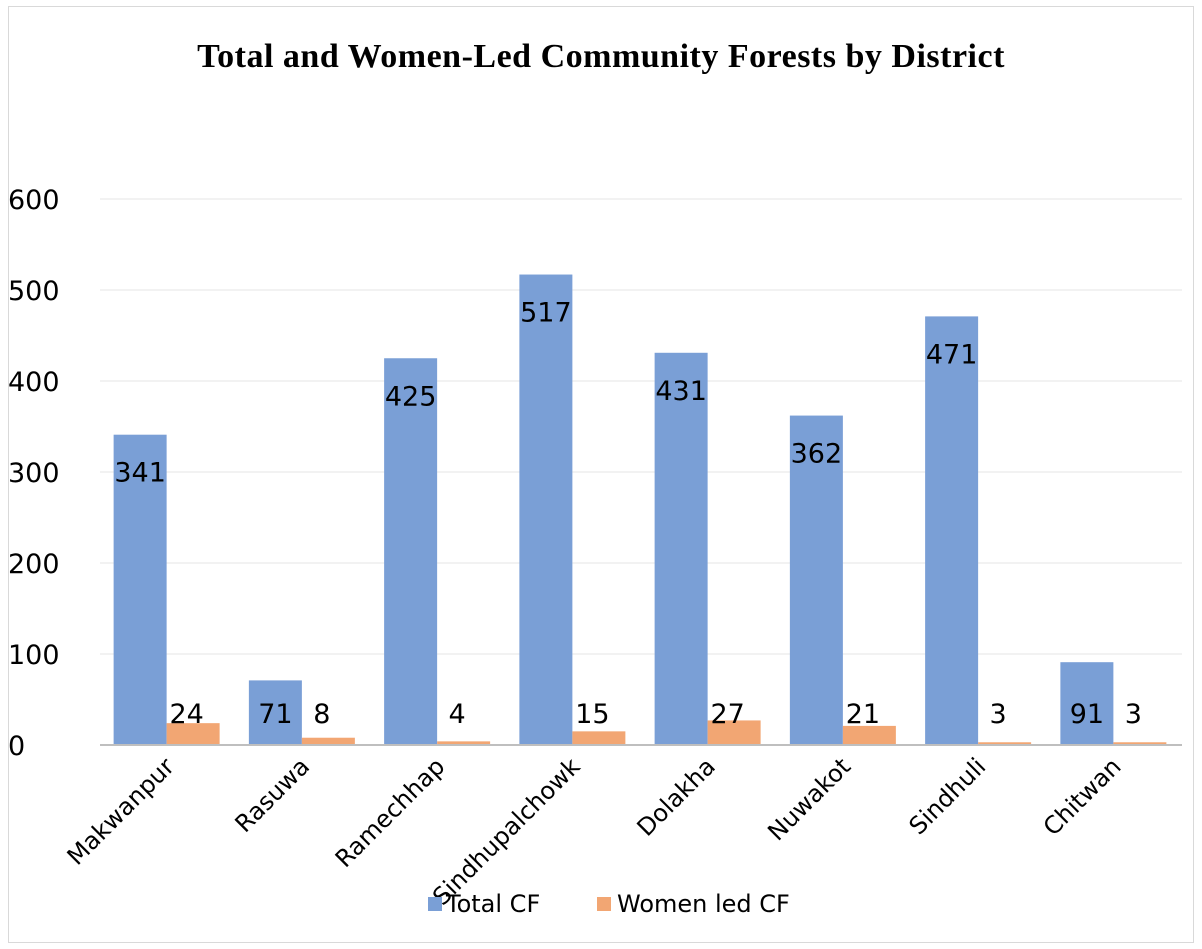 This screenshot has width=1202, height=949. What do you see at coordinates (604, 904) in the screenshot?
I see `legend-swatch-women-led-cf` at bounding box center [604, 904].